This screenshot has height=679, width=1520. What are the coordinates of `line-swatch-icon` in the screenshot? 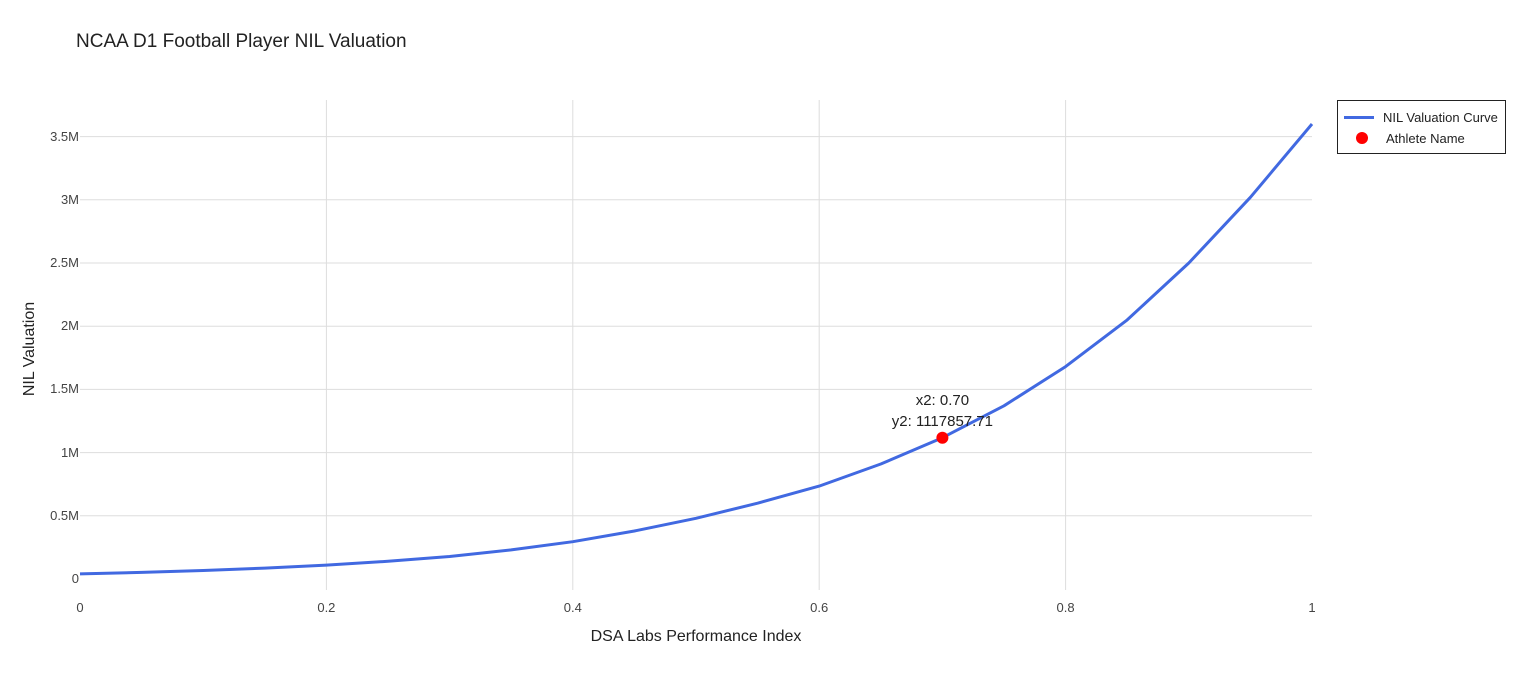 It's located at (1359, 117).